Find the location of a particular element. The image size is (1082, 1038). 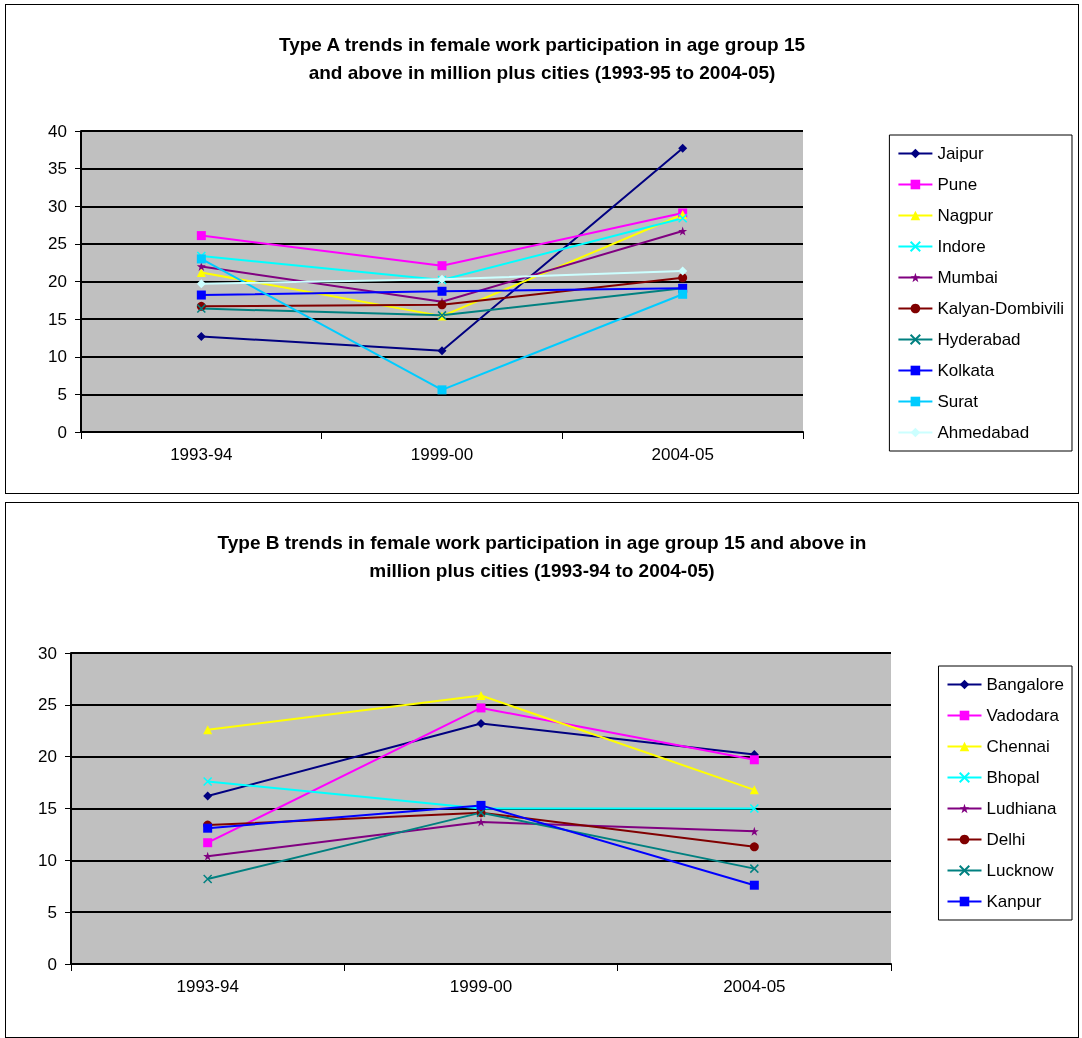

legend-label: Indore is located at coordinates (961, 246).